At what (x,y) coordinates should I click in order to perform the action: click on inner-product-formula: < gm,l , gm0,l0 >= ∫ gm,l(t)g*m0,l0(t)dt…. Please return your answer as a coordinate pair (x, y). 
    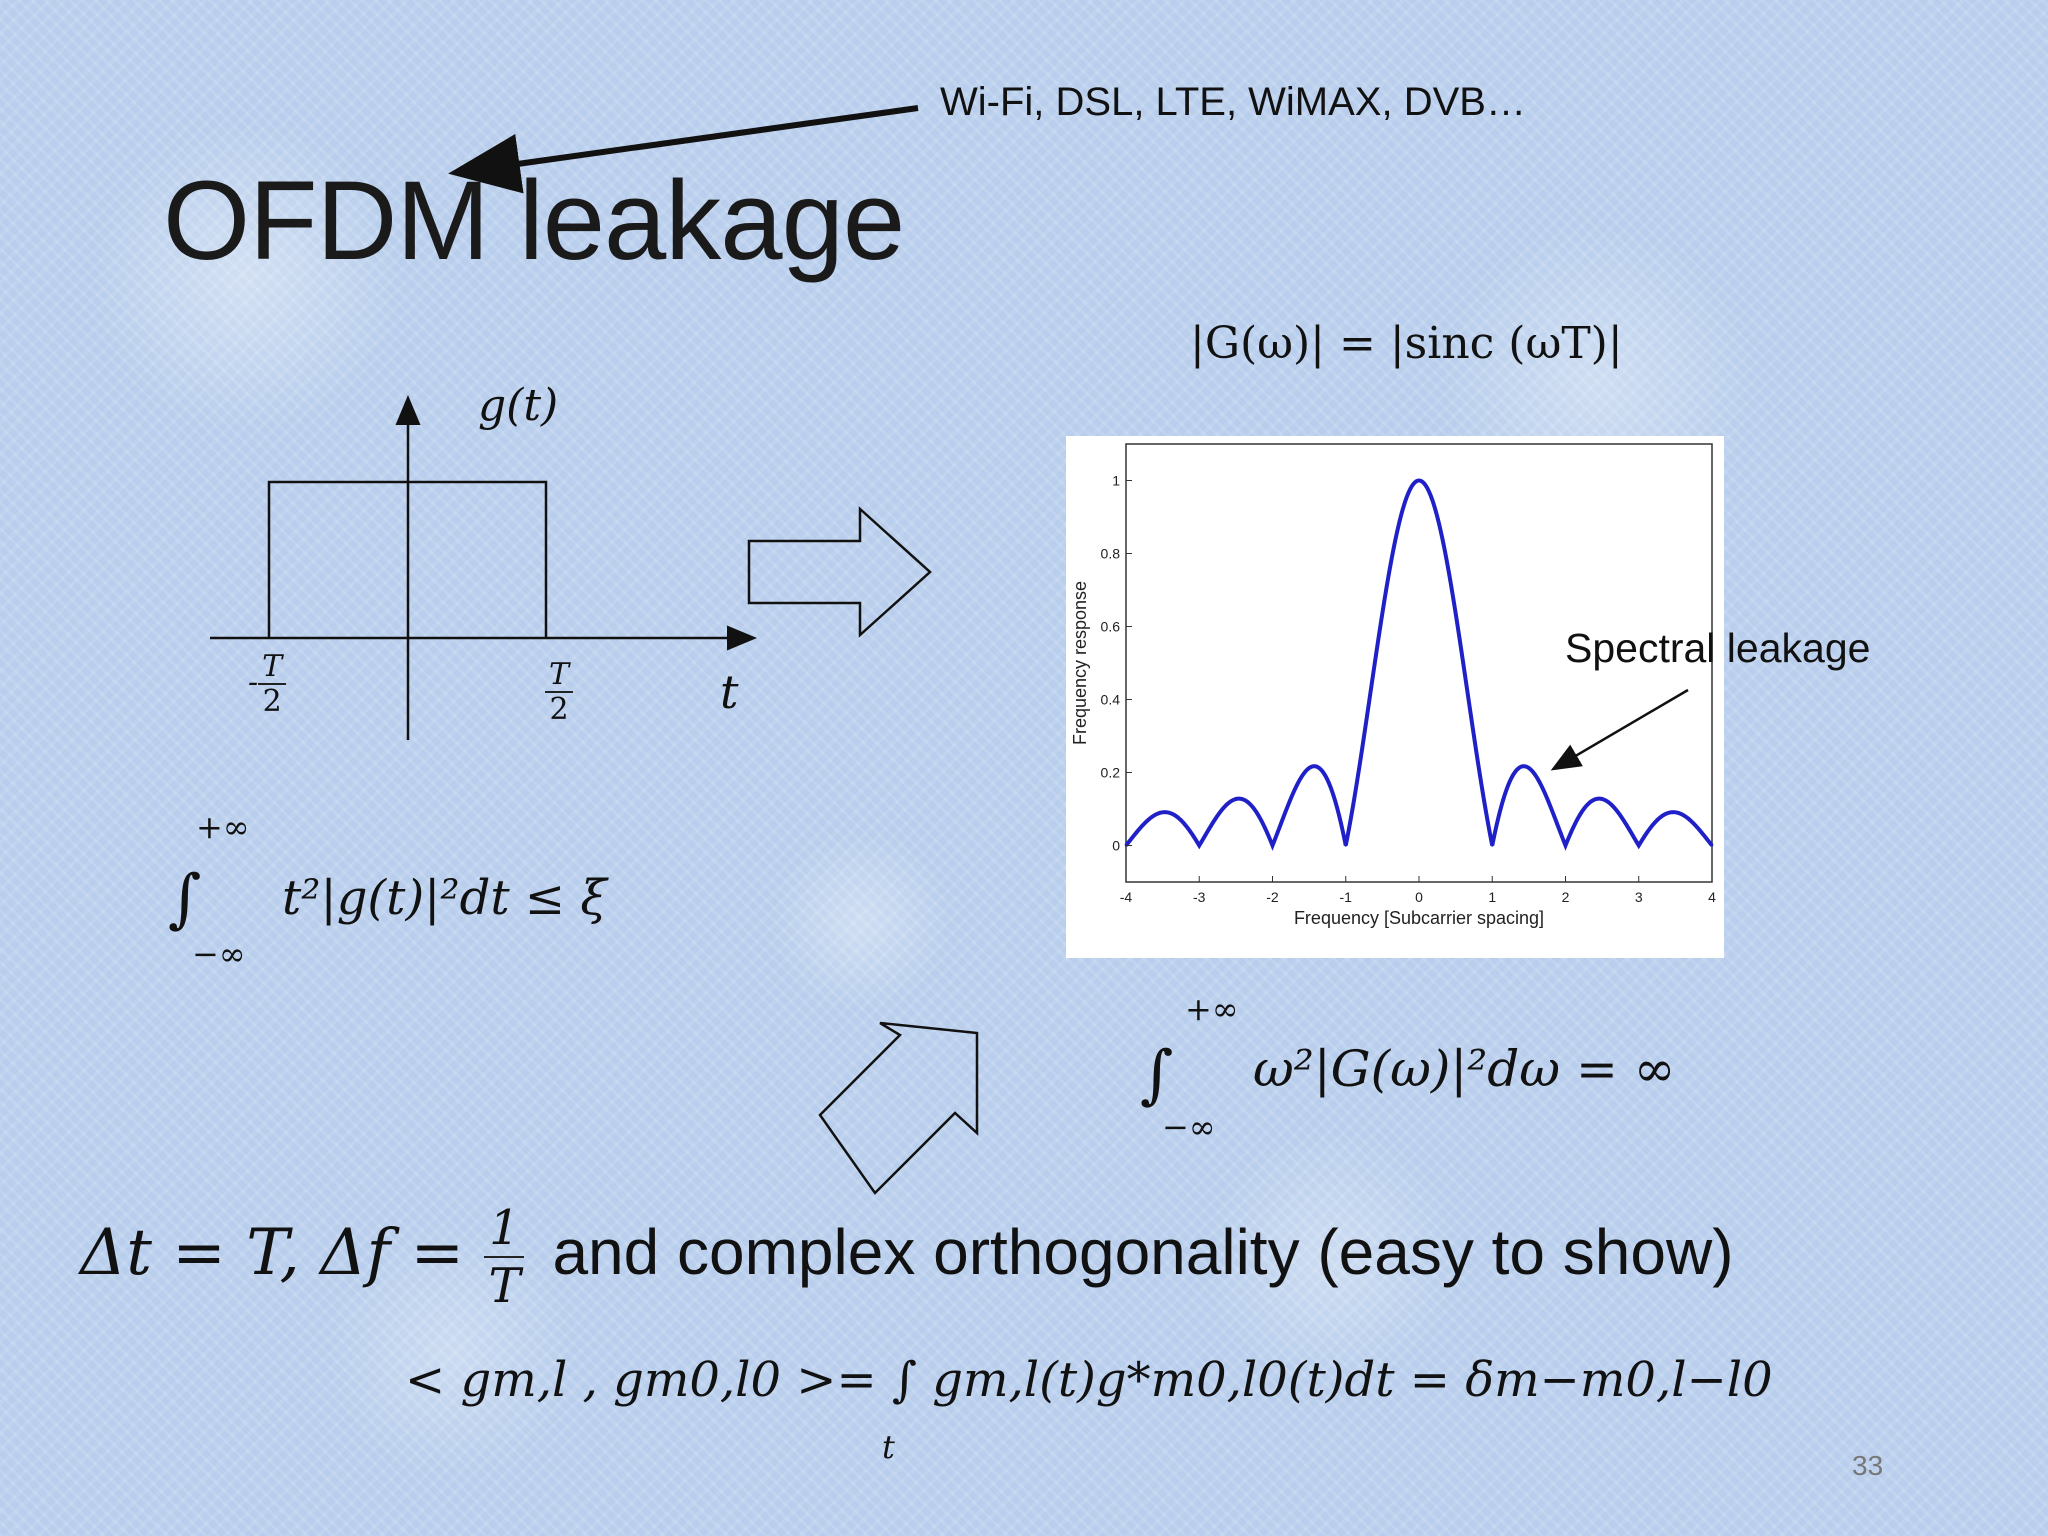
    Looking at the image, I should click on (1089, 1380).